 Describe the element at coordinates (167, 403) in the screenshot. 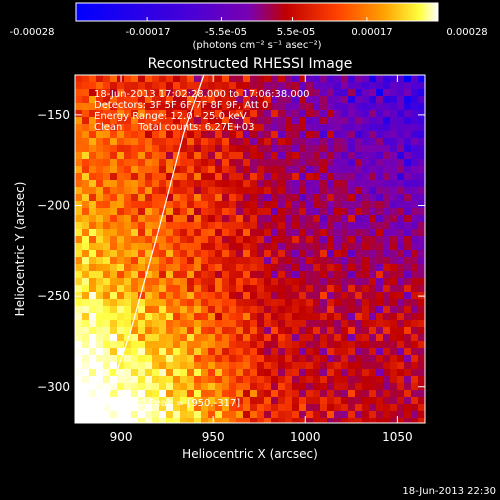

I see `annotation-peak-position: Position of Peak = [950,-317]` at that location.